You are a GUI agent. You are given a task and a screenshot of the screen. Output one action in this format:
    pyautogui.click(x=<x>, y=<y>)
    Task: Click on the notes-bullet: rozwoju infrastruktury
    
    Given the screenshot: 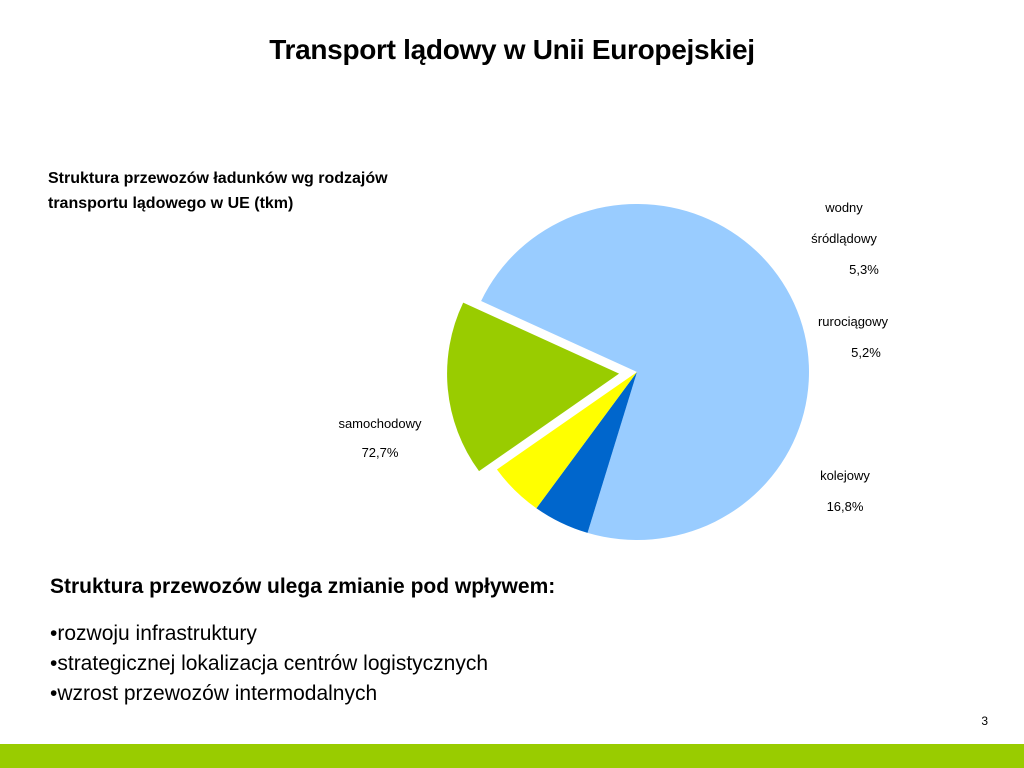 What is the action you would take?
    pyautogui.click(x=302, y=634)
    